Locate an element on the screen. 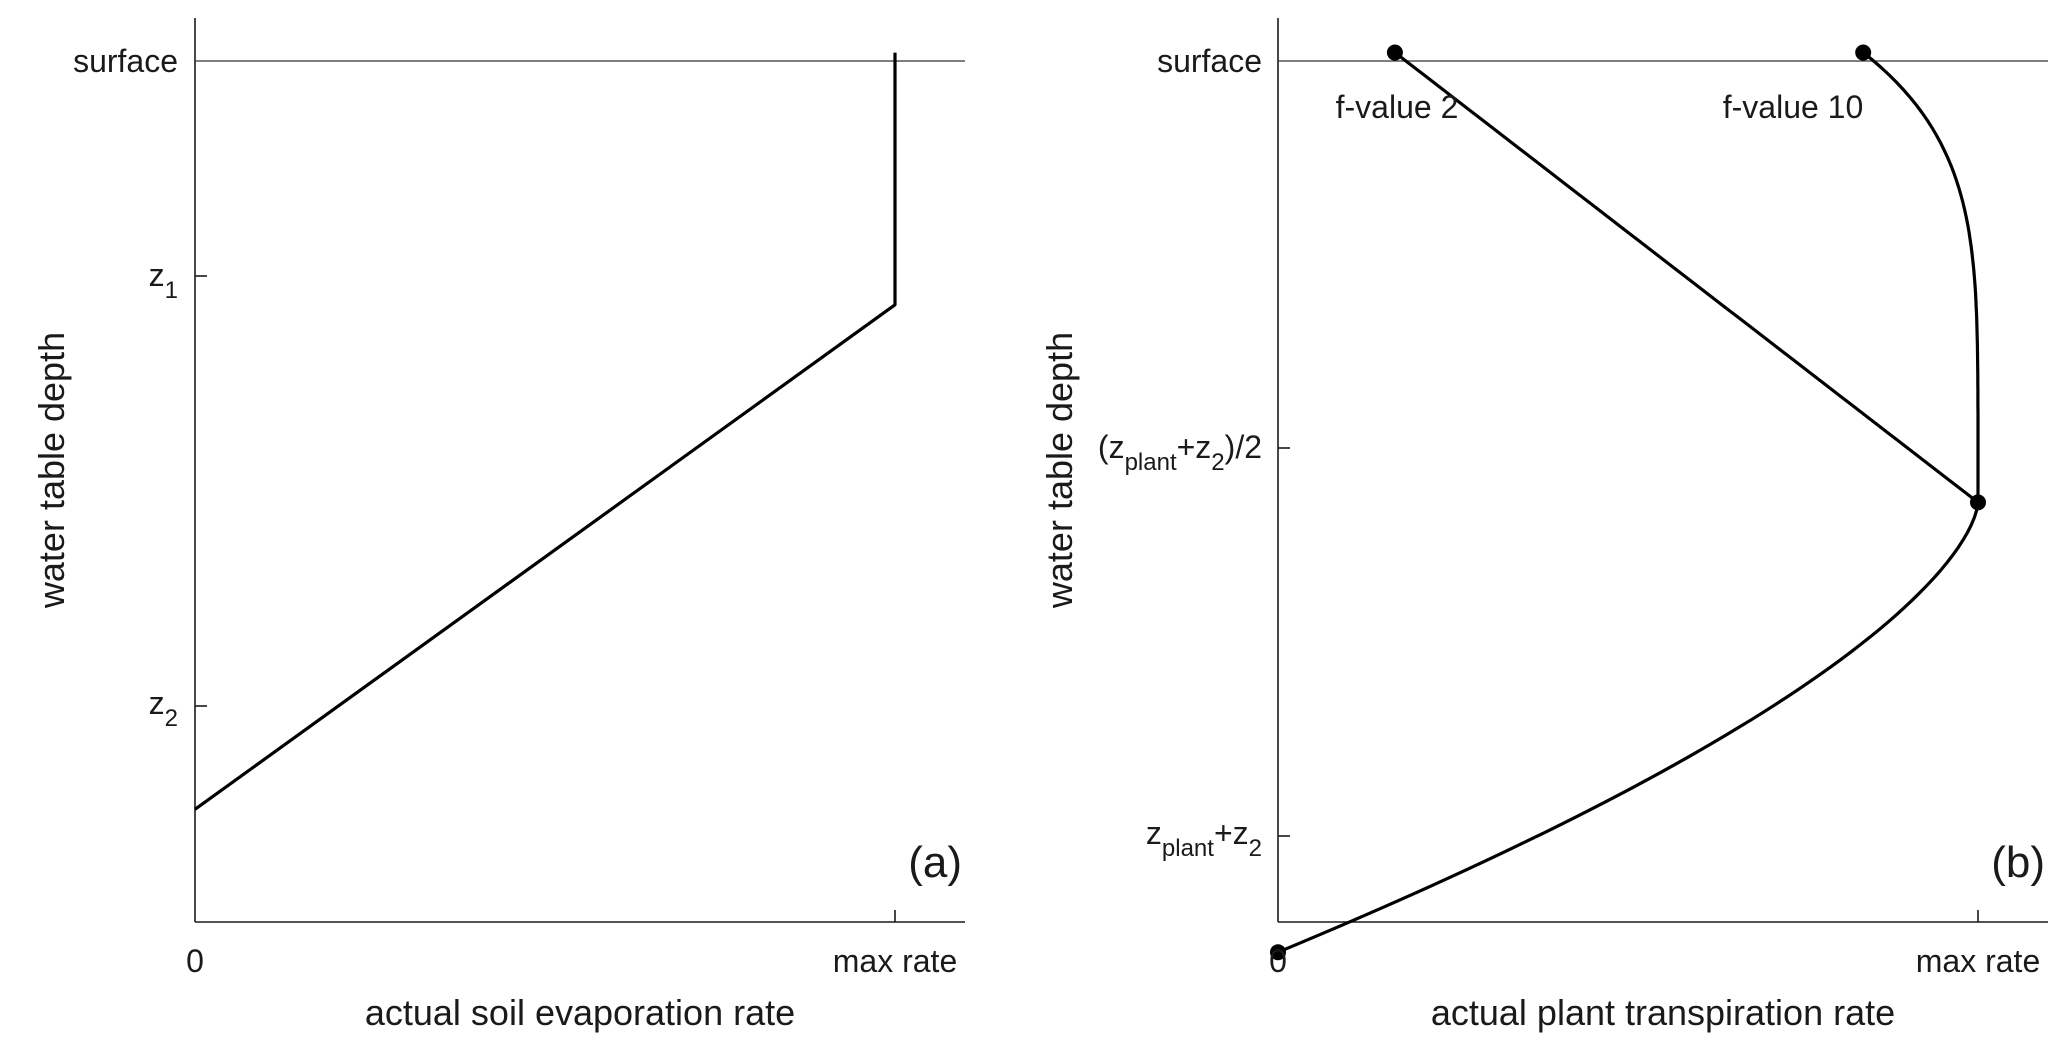 Image resolution: width=2067 pixels, height=1051 pixels. panel-b-label: (b) is located at coordinates (2018, 862).